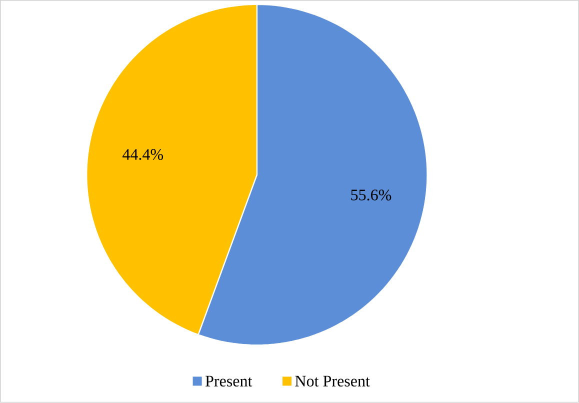  Describe the element at coordinates (371, 195) in the screenshot. I see `data-label: 55.6%` at that location.